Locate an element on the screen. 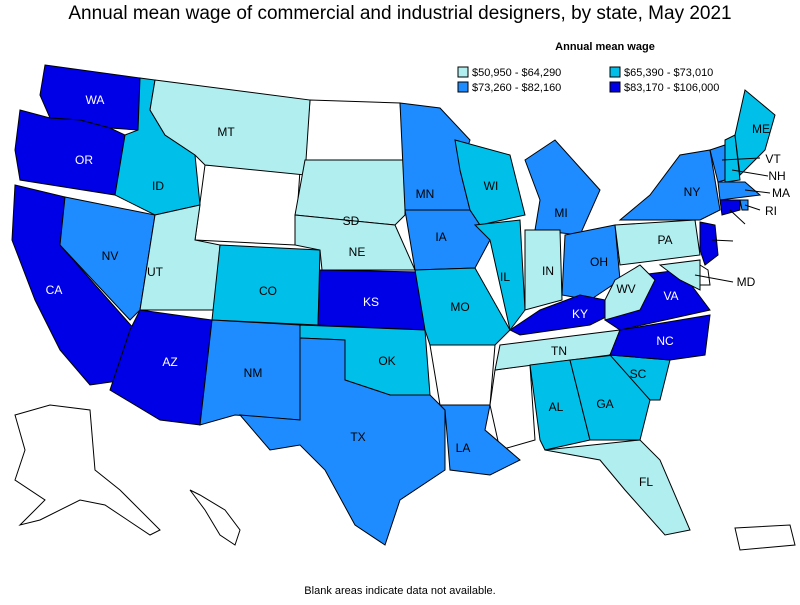 The width and height of the screenshot is (800, 605). state-label: MN is located at coordinates (425, 194).